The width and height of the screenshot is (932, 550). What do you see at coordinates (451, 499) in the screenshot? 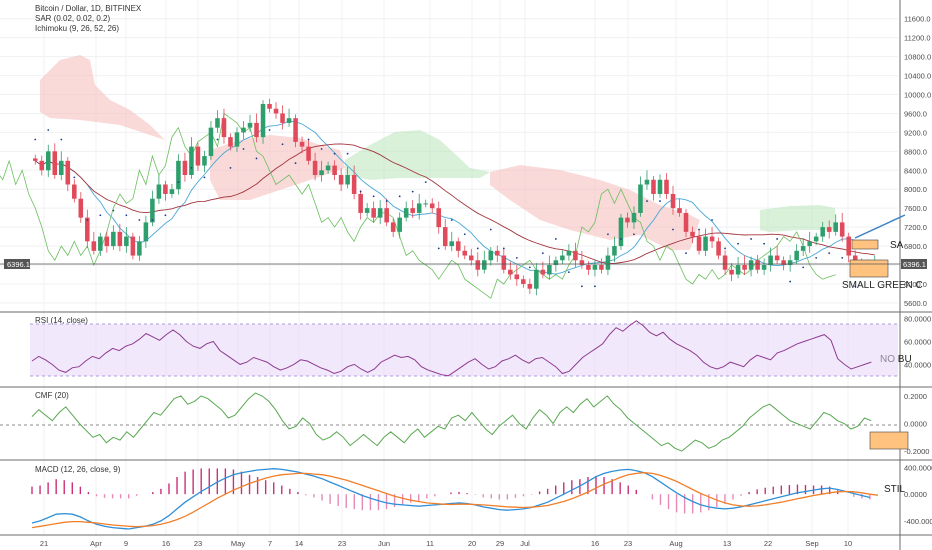
I see `macd-line` at bounding box center [451, 499].